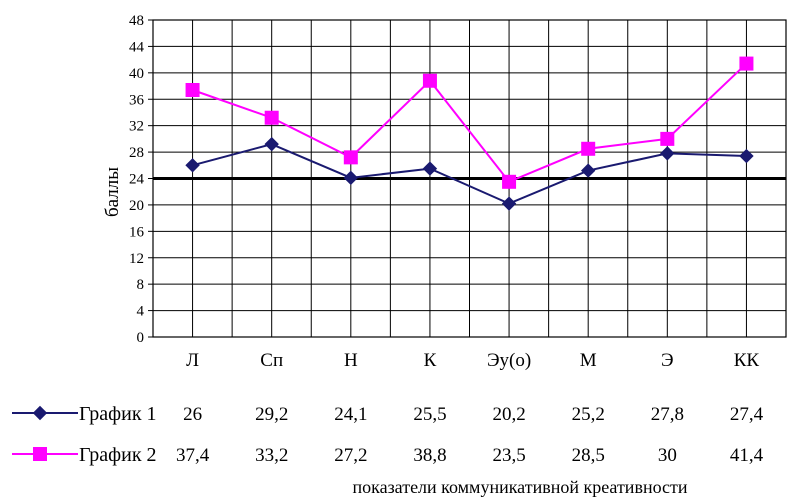  What do you see at coordinates (192, 360) in the screenshot?
I see `x-category-label: Л` at bounding box center [192, 360].